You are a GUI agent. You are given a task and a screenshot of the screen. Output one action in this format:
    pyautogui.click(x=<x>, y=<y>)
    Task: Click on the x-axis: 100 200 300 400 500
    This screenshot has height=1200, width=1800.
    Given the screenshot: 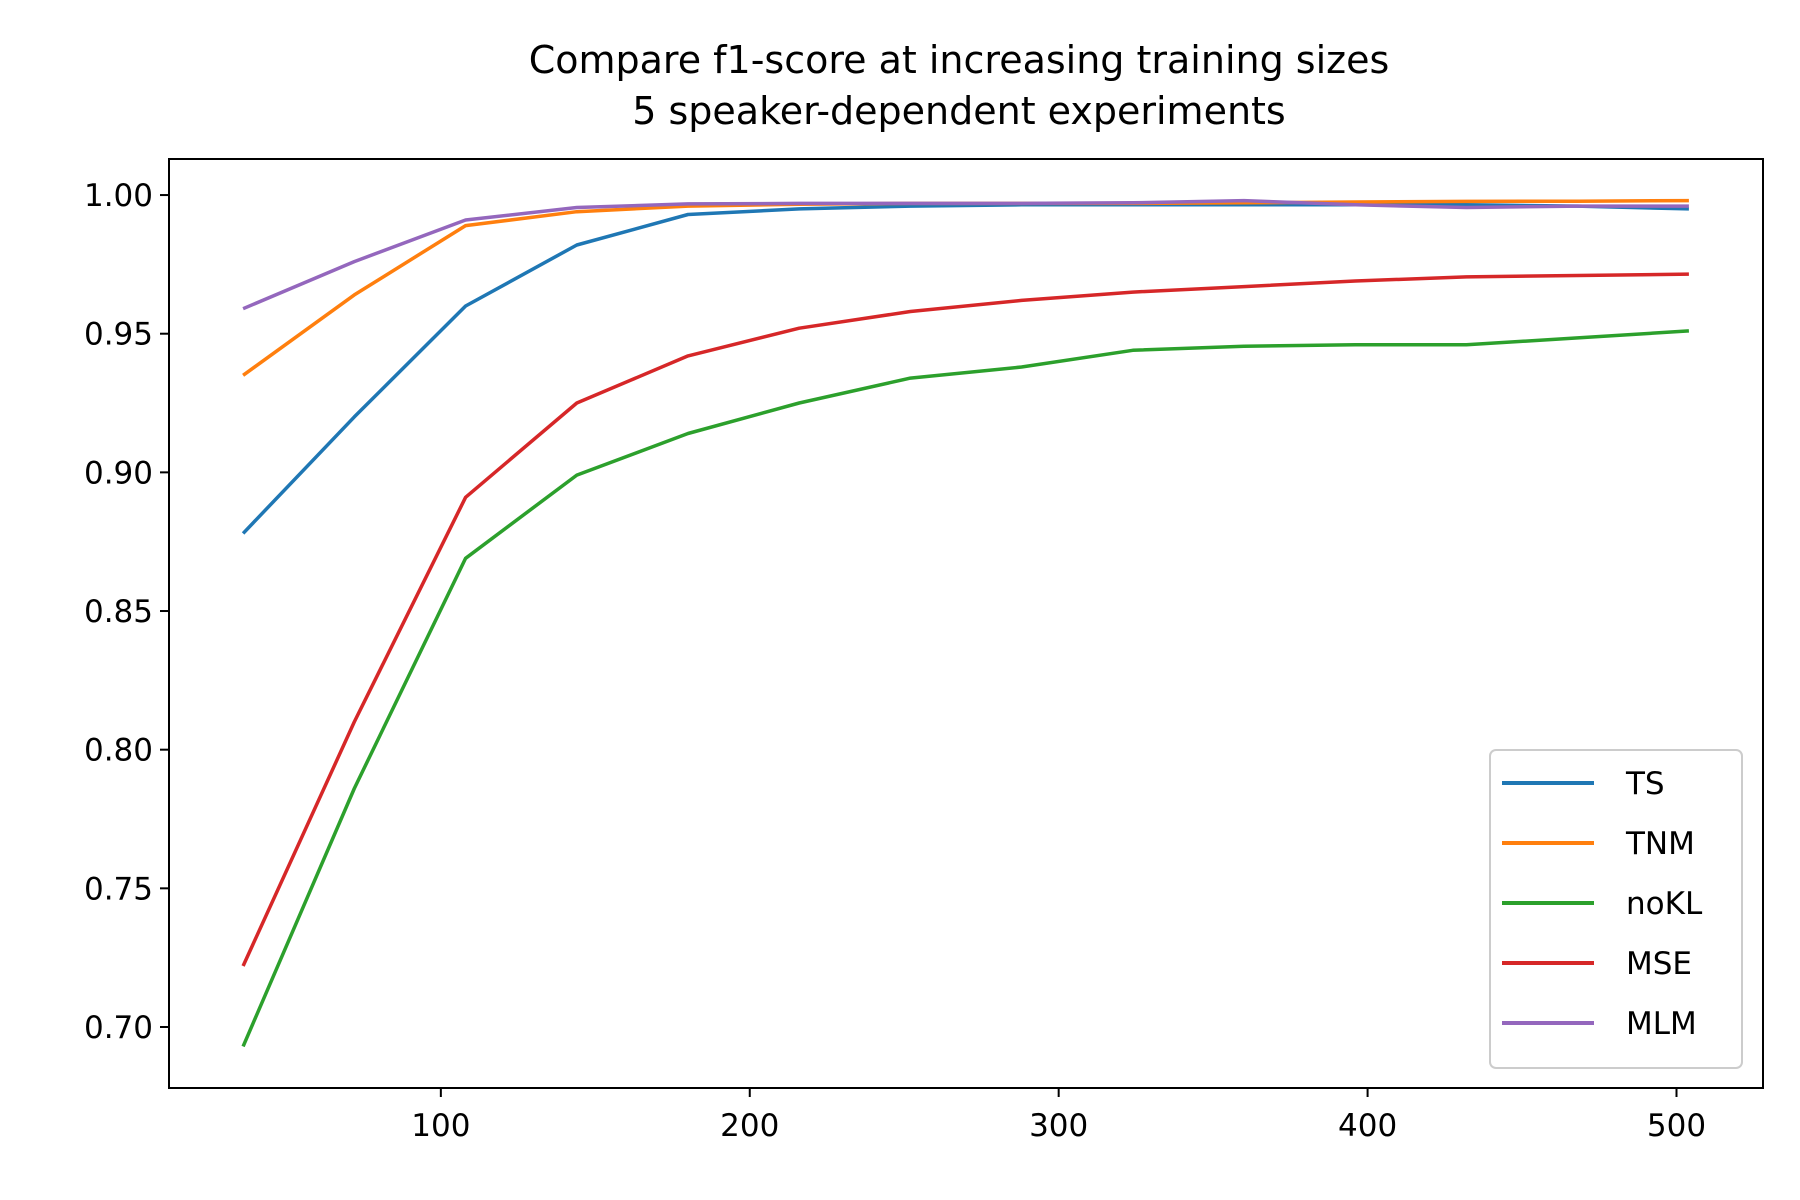 What is the action you would take?
    pyautogui.click(x=1058, y=1116)
    